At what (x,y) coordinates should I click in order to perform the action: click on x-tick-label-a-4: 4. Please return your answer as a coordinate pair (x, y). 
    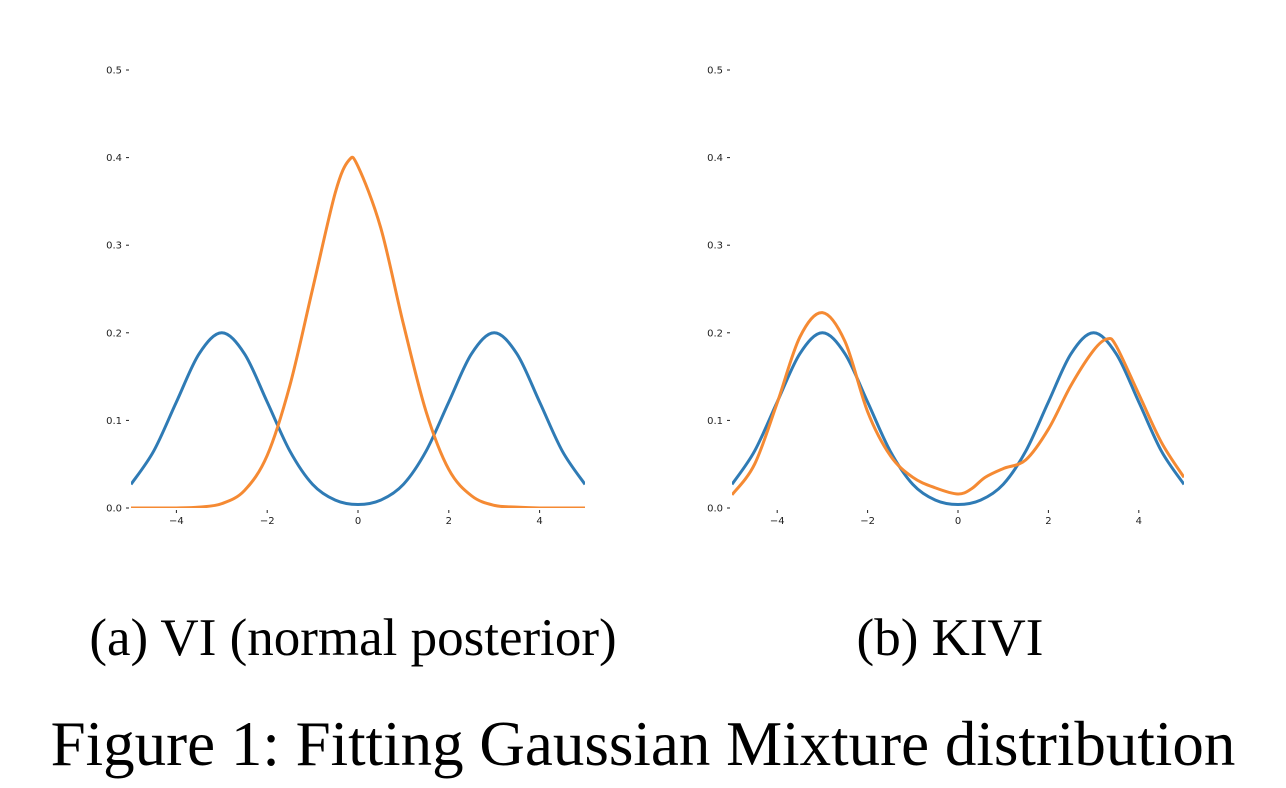
    Looking at the image, I should click on (539, 521).